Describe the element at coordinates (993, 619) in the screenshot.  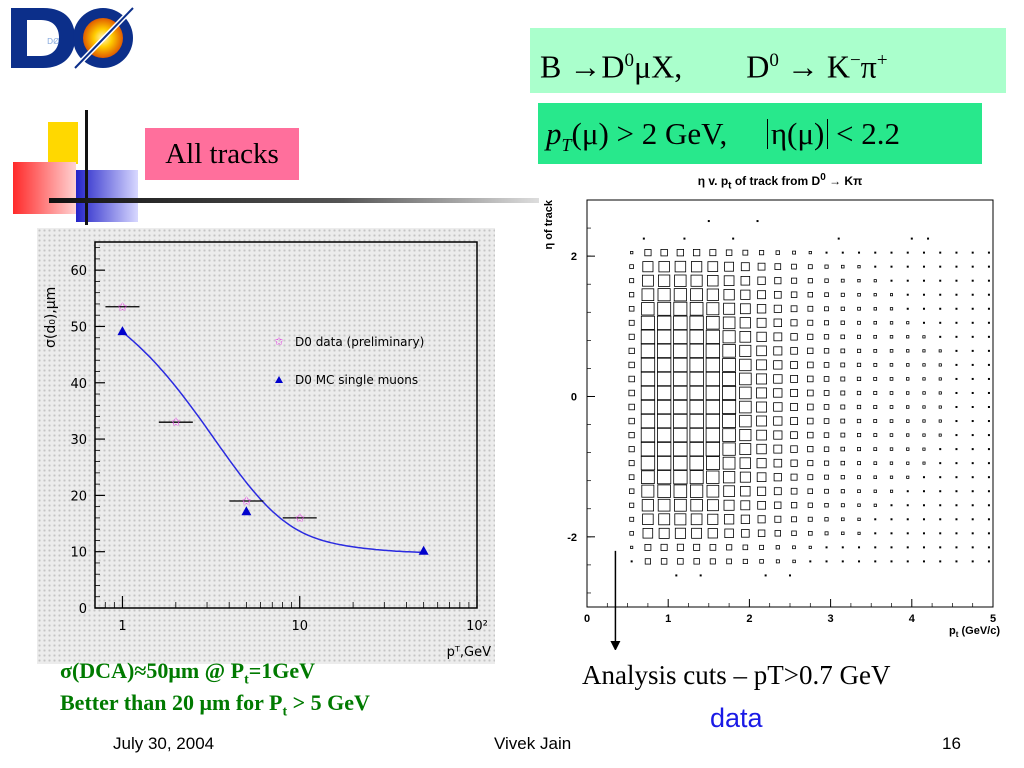
I see `x-tick-label: 5` at that location.